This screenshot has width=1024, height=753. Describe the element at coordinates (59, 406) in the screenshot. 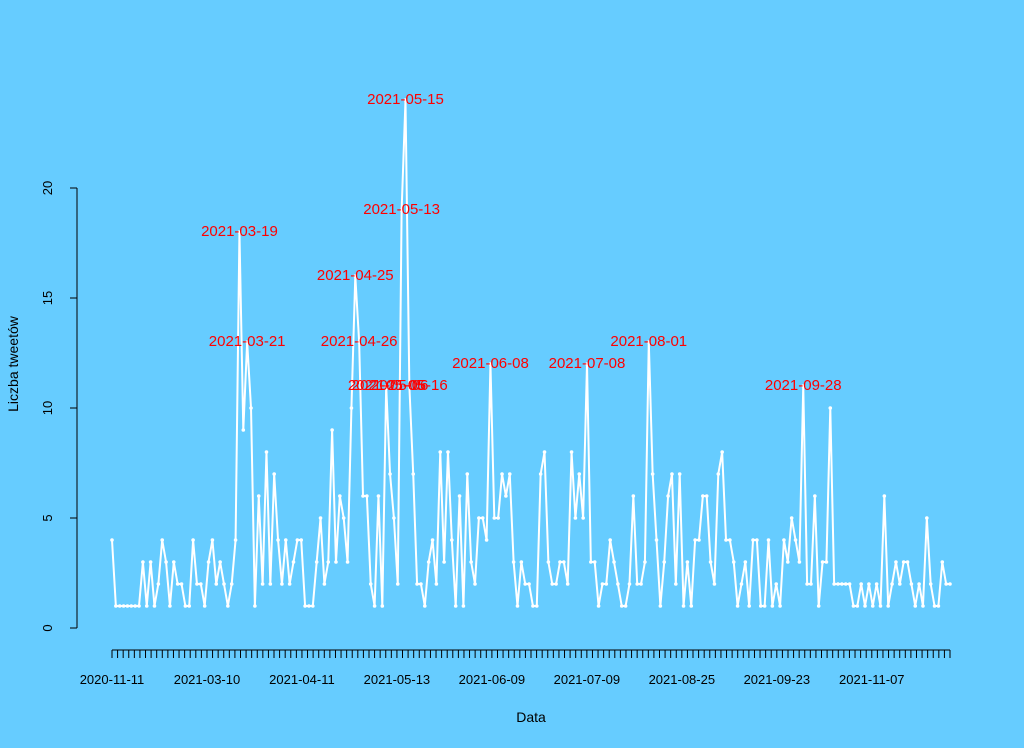

I see `y-axis: 0 5 10 15 20` at that location.